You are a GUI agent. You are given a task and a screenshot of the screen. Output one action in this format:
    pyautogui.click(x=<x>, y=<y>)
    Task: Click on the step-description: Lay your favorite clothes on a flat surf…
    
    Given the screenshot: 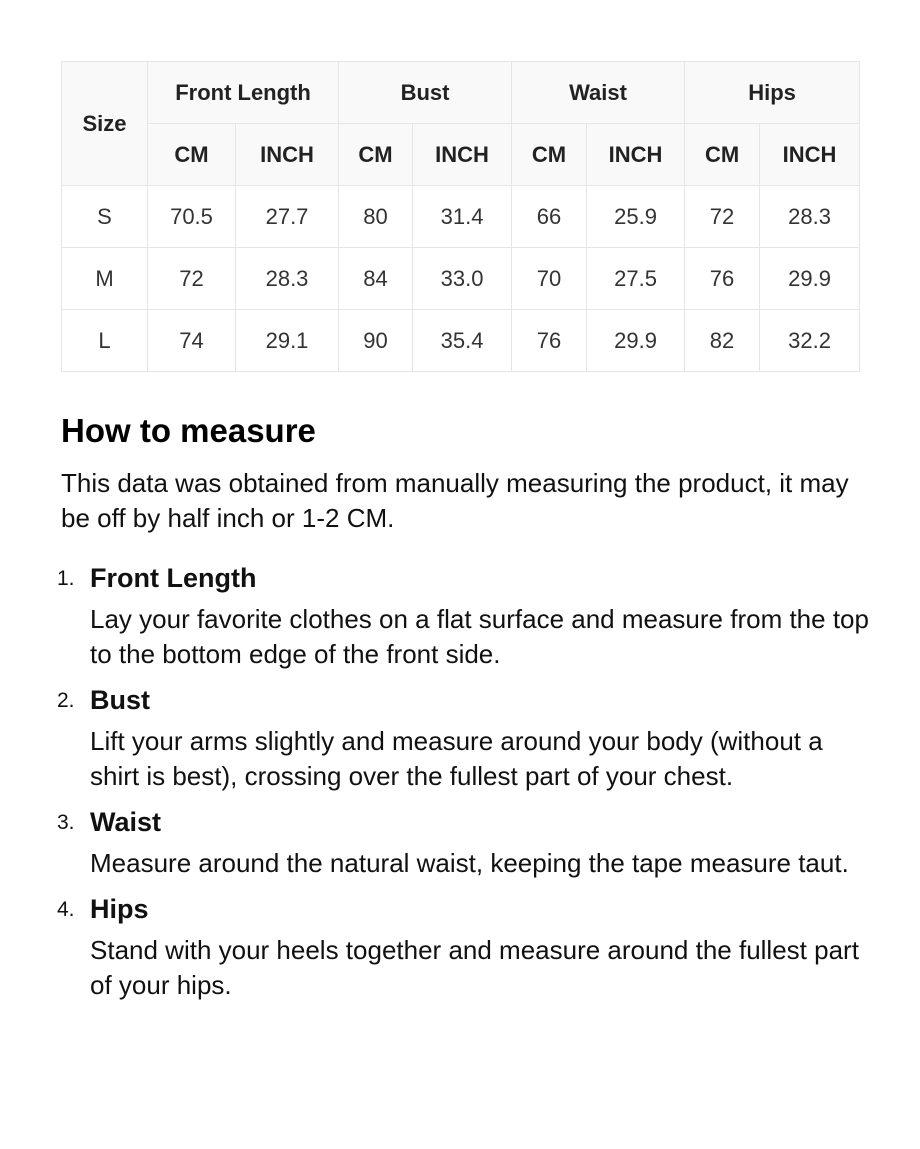 What is the action you would take?
    pyautogui.click(x=479, y=636)
    